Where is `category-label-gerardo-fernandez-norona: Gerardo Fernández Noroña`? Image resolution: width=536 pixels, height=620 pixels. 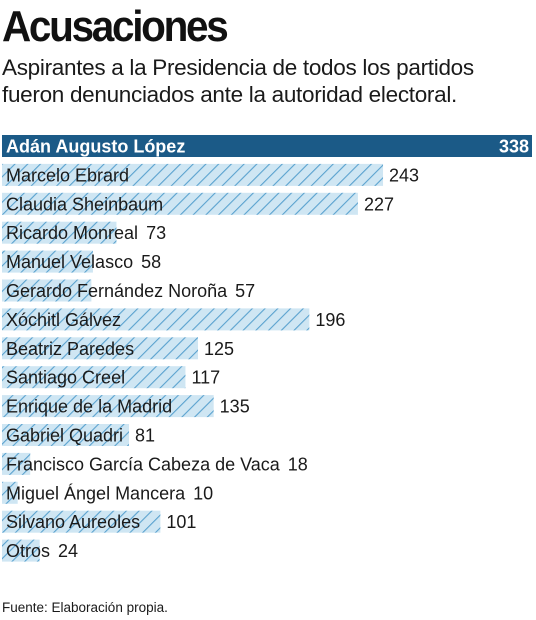 category-label-gerardo-fernandez-norona: Gerardo Fernández Noroña is located at coordinates (117, 291).